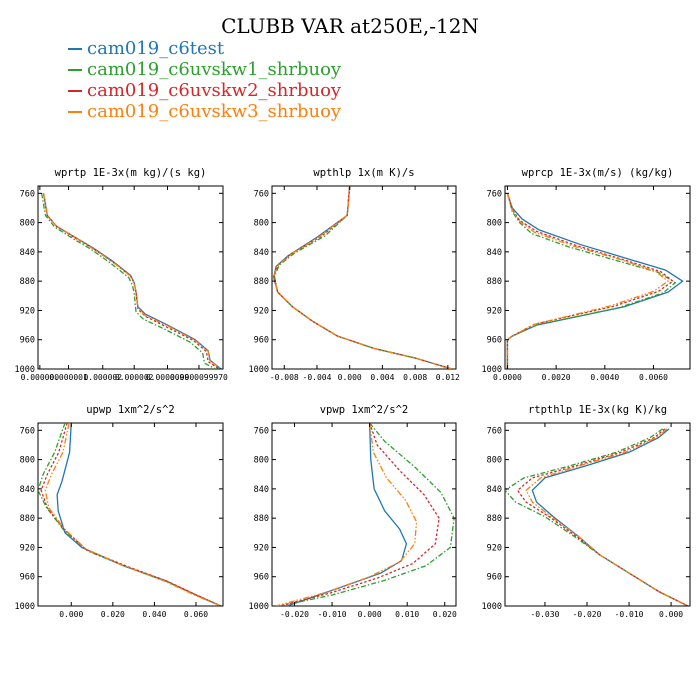 The image size is (700, 700). What do you see at coordinates (598, 173) in the screenshot?
I see `chart-title: wprcp 1E-3x(m/s) (kg/kg)` at bounding box center [598, 173].